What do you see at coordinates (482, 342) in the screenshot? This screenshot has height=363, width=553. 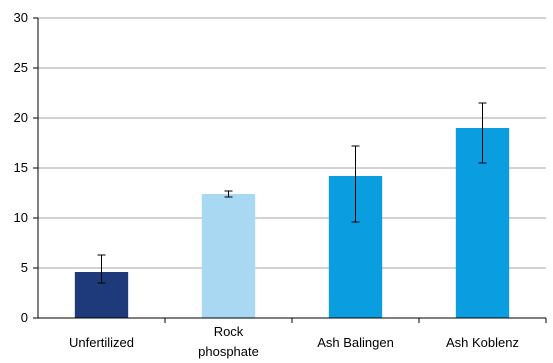 I see `category-label: Ash Koblenz` at bounding box center [482, 342].